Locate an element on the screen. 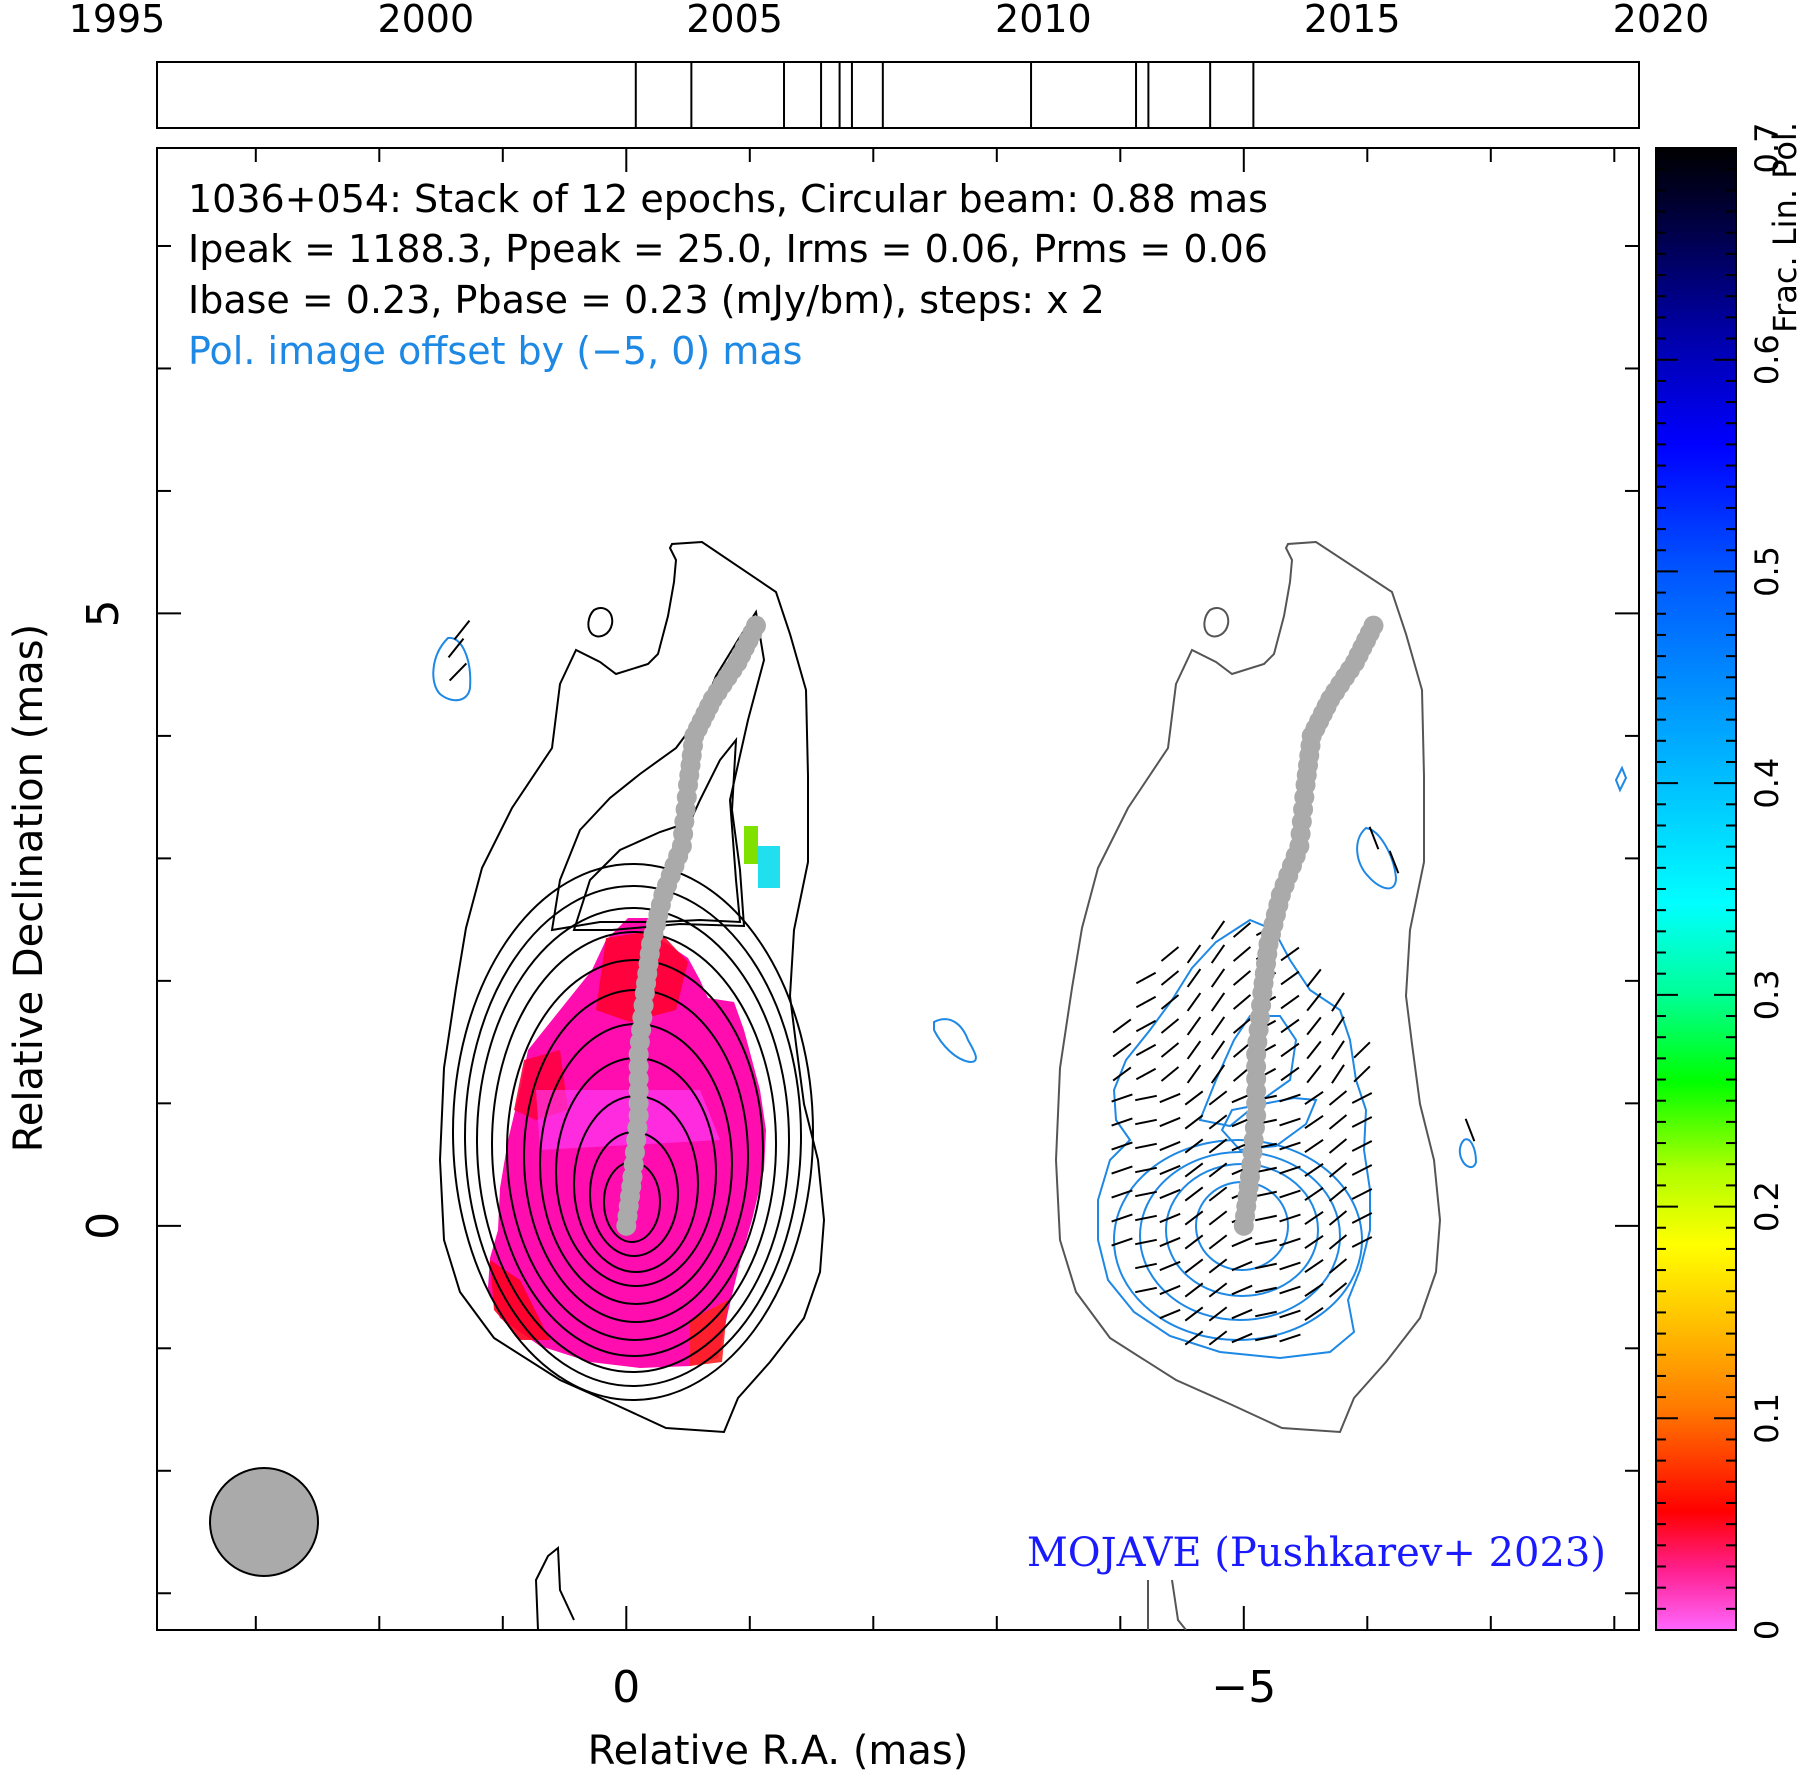  colorbar: 0 0.1 0.2 0.3 0.4 0.5 0.6 0.7 Frac. Lin. Pol. is located at coordinates (1729, 881).